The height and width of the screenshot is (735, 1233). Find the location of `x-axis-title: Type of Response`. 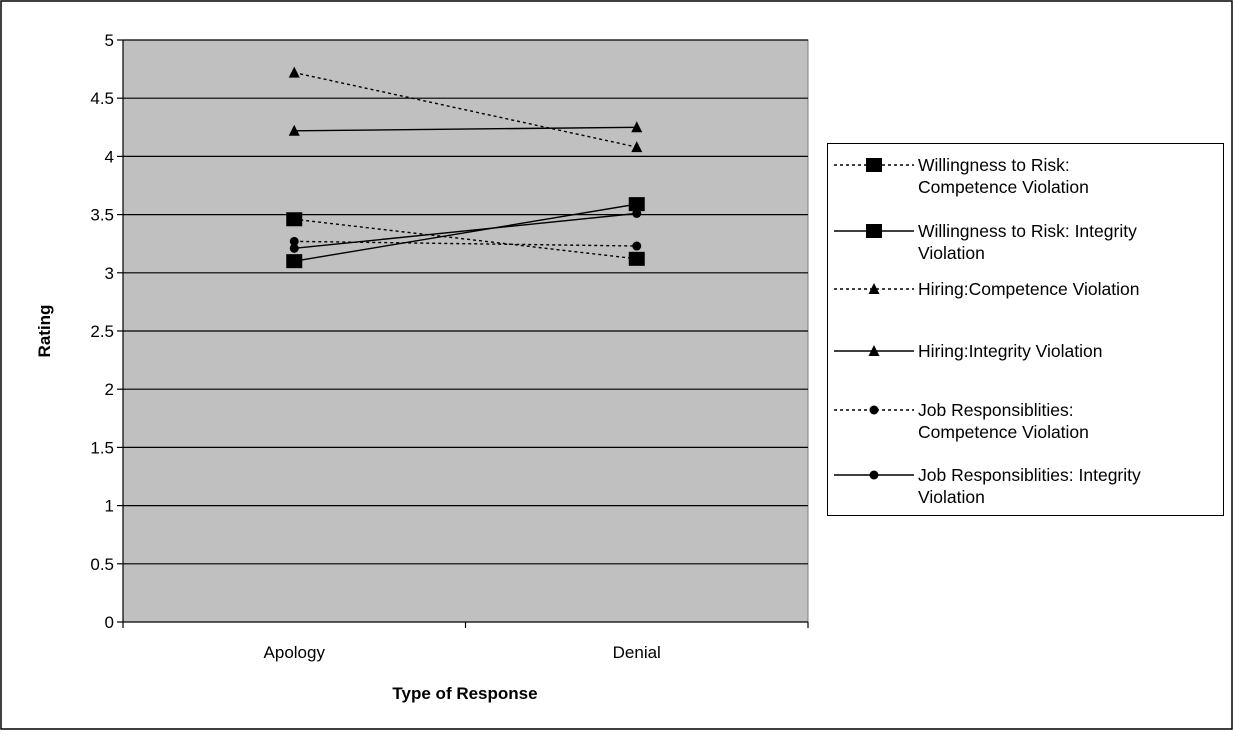

x-axis-title: Type of Response is located at coordinates (464, 693).